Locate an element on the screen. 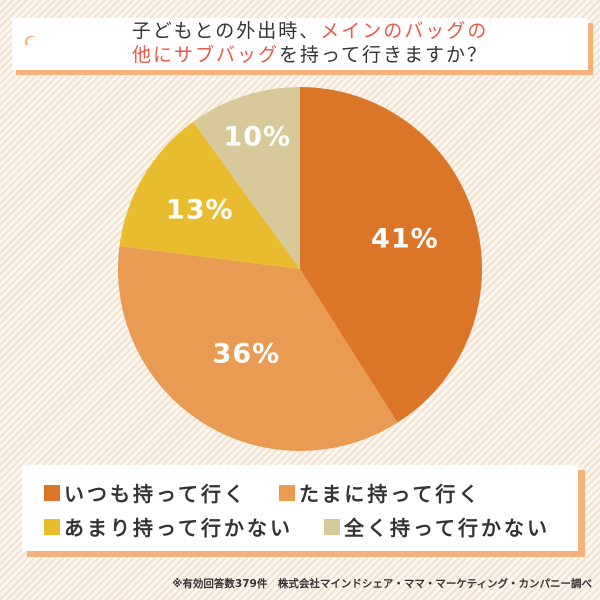 Image resolution: width=600 pixels, height=600 pixels. title-box is located at coordinates (300, 44).